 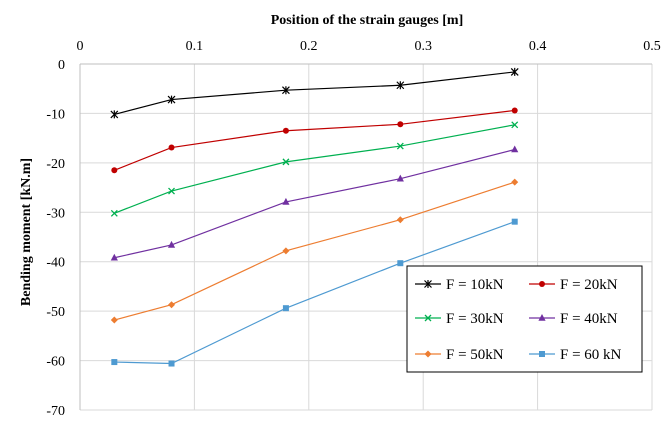 I want to click on legend-label: F = 30kN, so click(x=475, y=319).